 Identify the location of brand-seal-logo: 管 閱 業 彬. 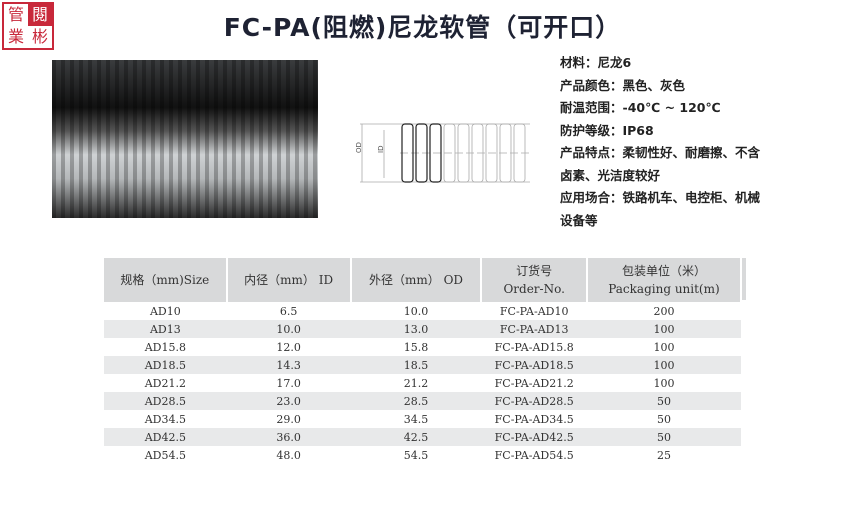
(28, 26).